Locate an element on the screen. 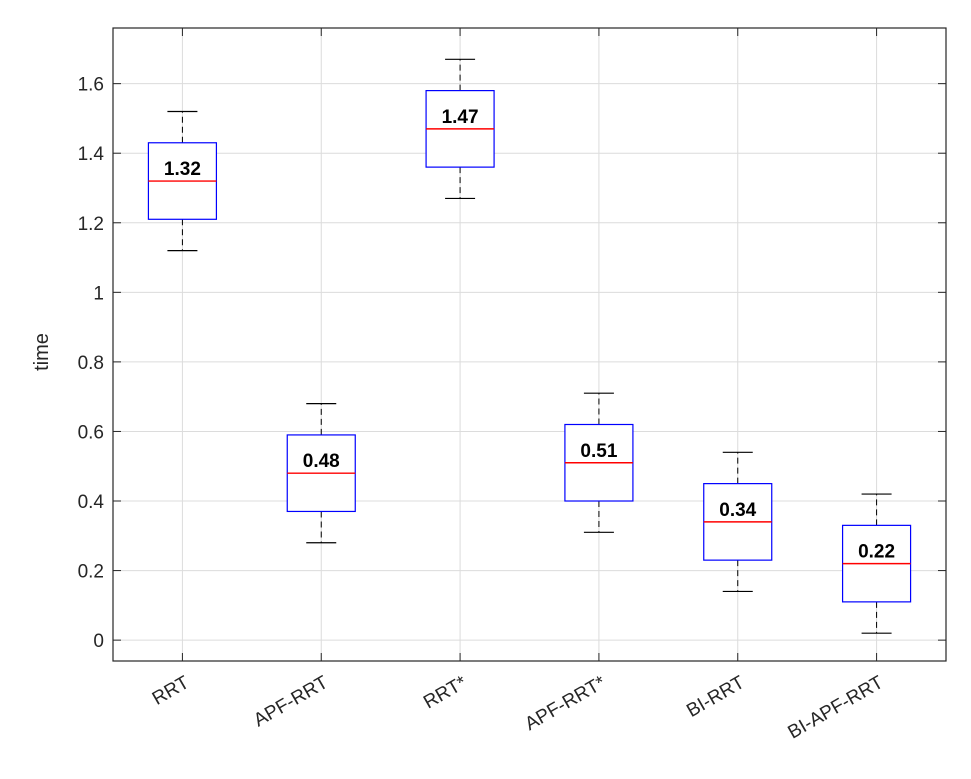 This screenshot has width=971, height=779. median-value-label: 0.34 is located at coordinates (737, 510).